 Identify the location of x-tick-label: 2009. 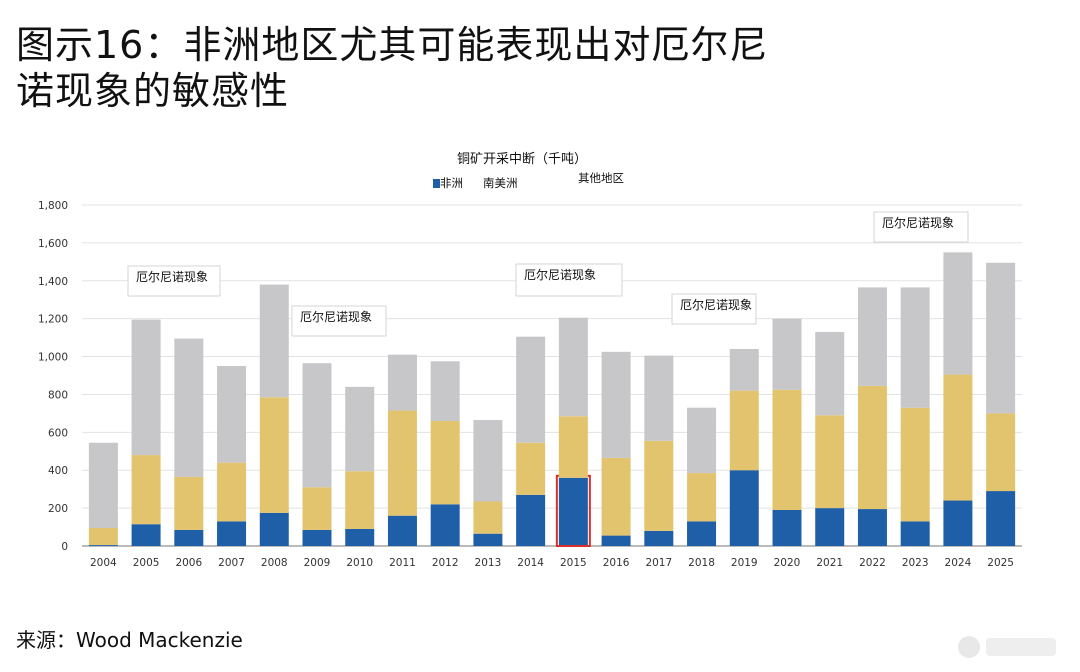
(317, 563).